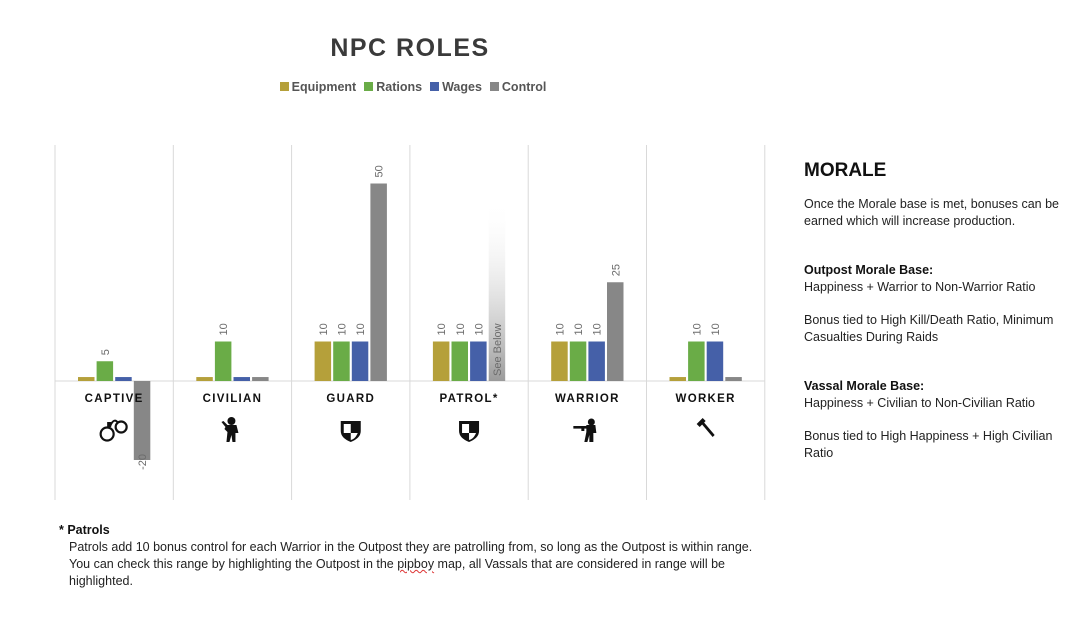 The image size is (1082, 617). I want to click on legend-item-equipment: Equipment, so click(318, 87).